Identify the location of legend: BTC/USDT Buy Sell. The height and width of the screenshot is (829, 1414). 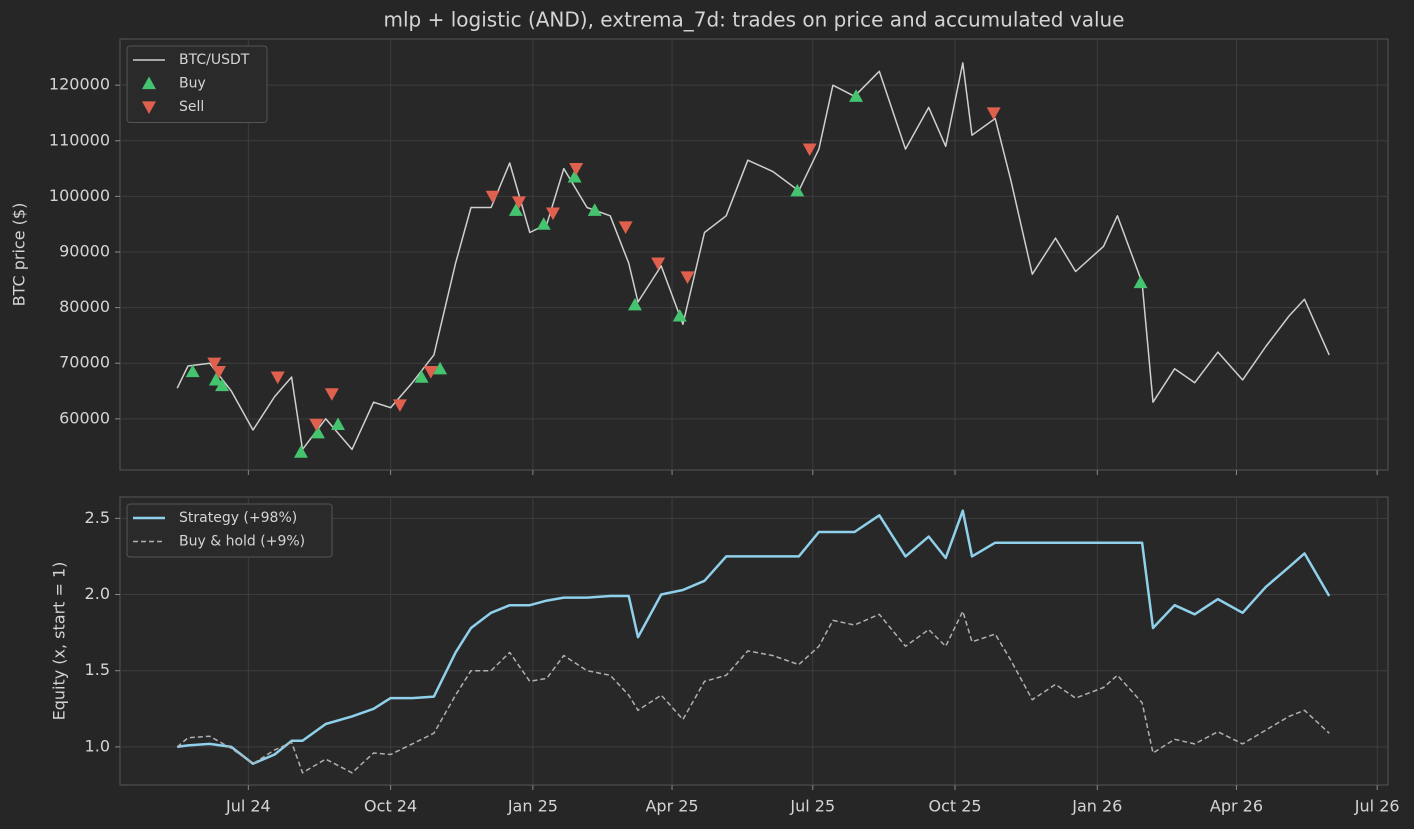
(197, 84).